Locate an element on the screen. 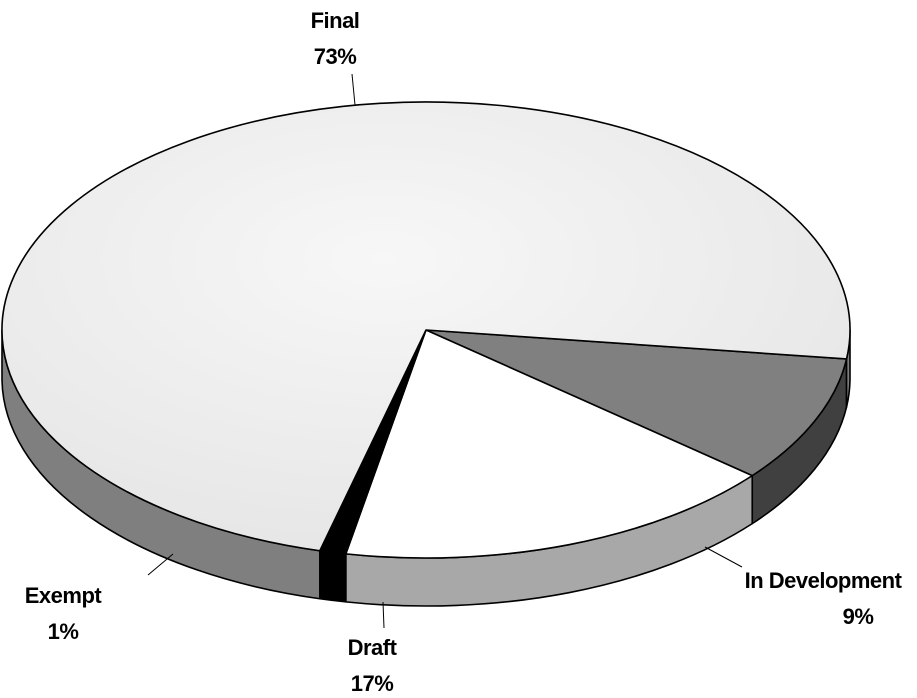 Image resolution: width=917 pixels, height=698 pixels. label-exempt-category: Exempt is located at coordinates (64, 595).